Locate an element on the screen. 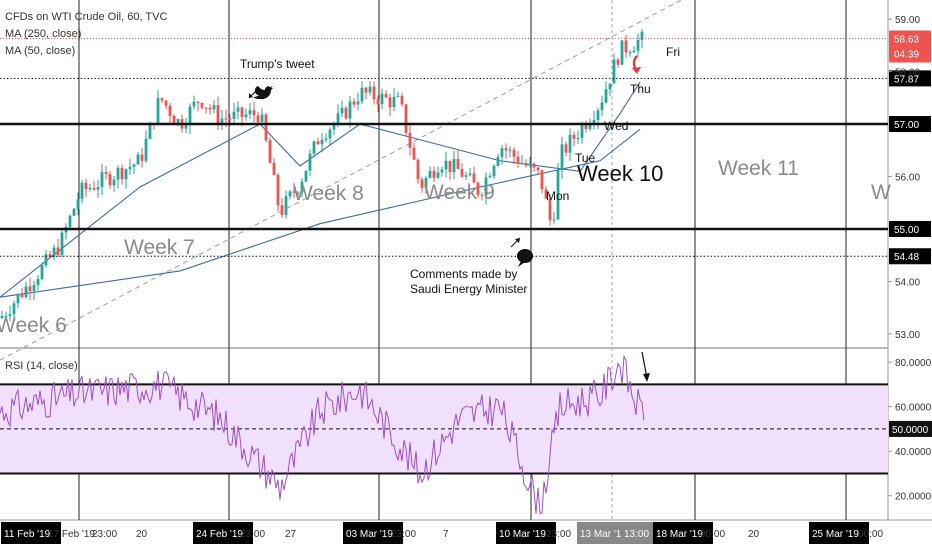 This screenshot has width=932, height=555. price-axis-label: 54.00 is located at coordinates (907, 282).